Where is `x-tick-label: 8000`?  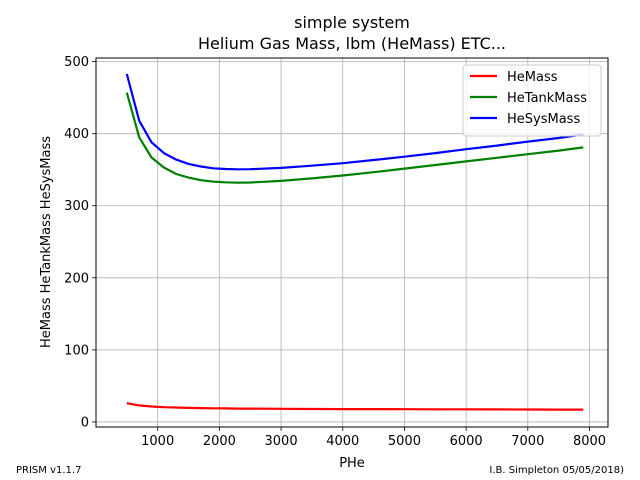
x-tick-label: 8000 is located at coordinates (589, 441).